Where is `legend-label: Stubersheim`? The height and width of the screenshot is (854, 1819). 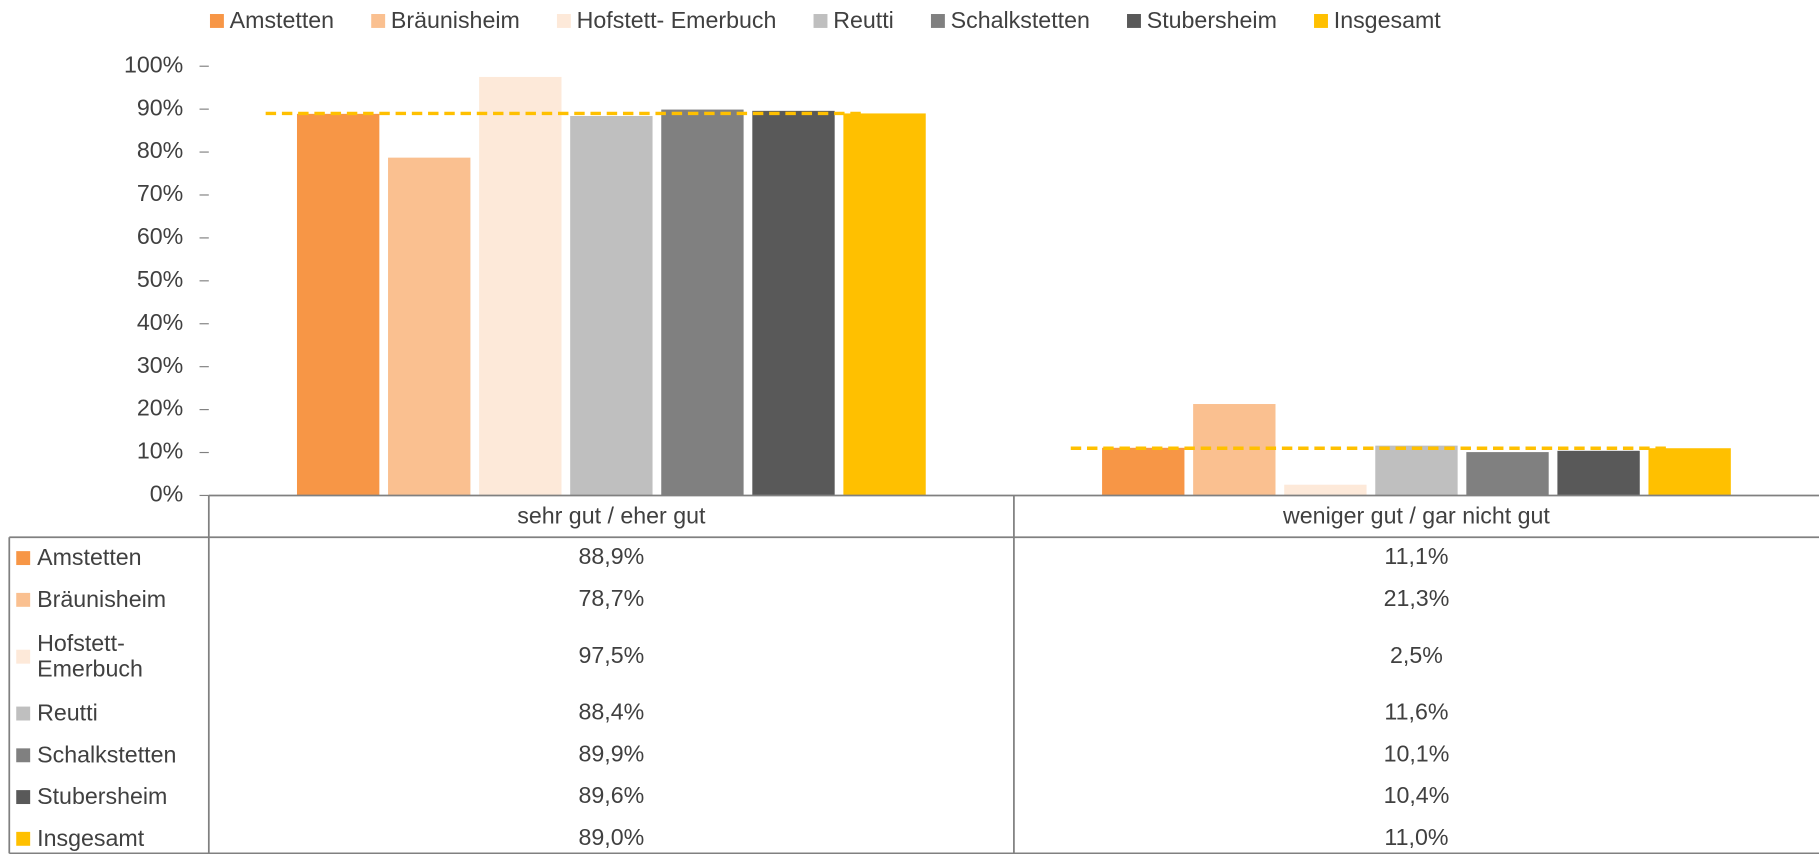
legend-label: Stubersheim is located at coordinates (1212, 20).